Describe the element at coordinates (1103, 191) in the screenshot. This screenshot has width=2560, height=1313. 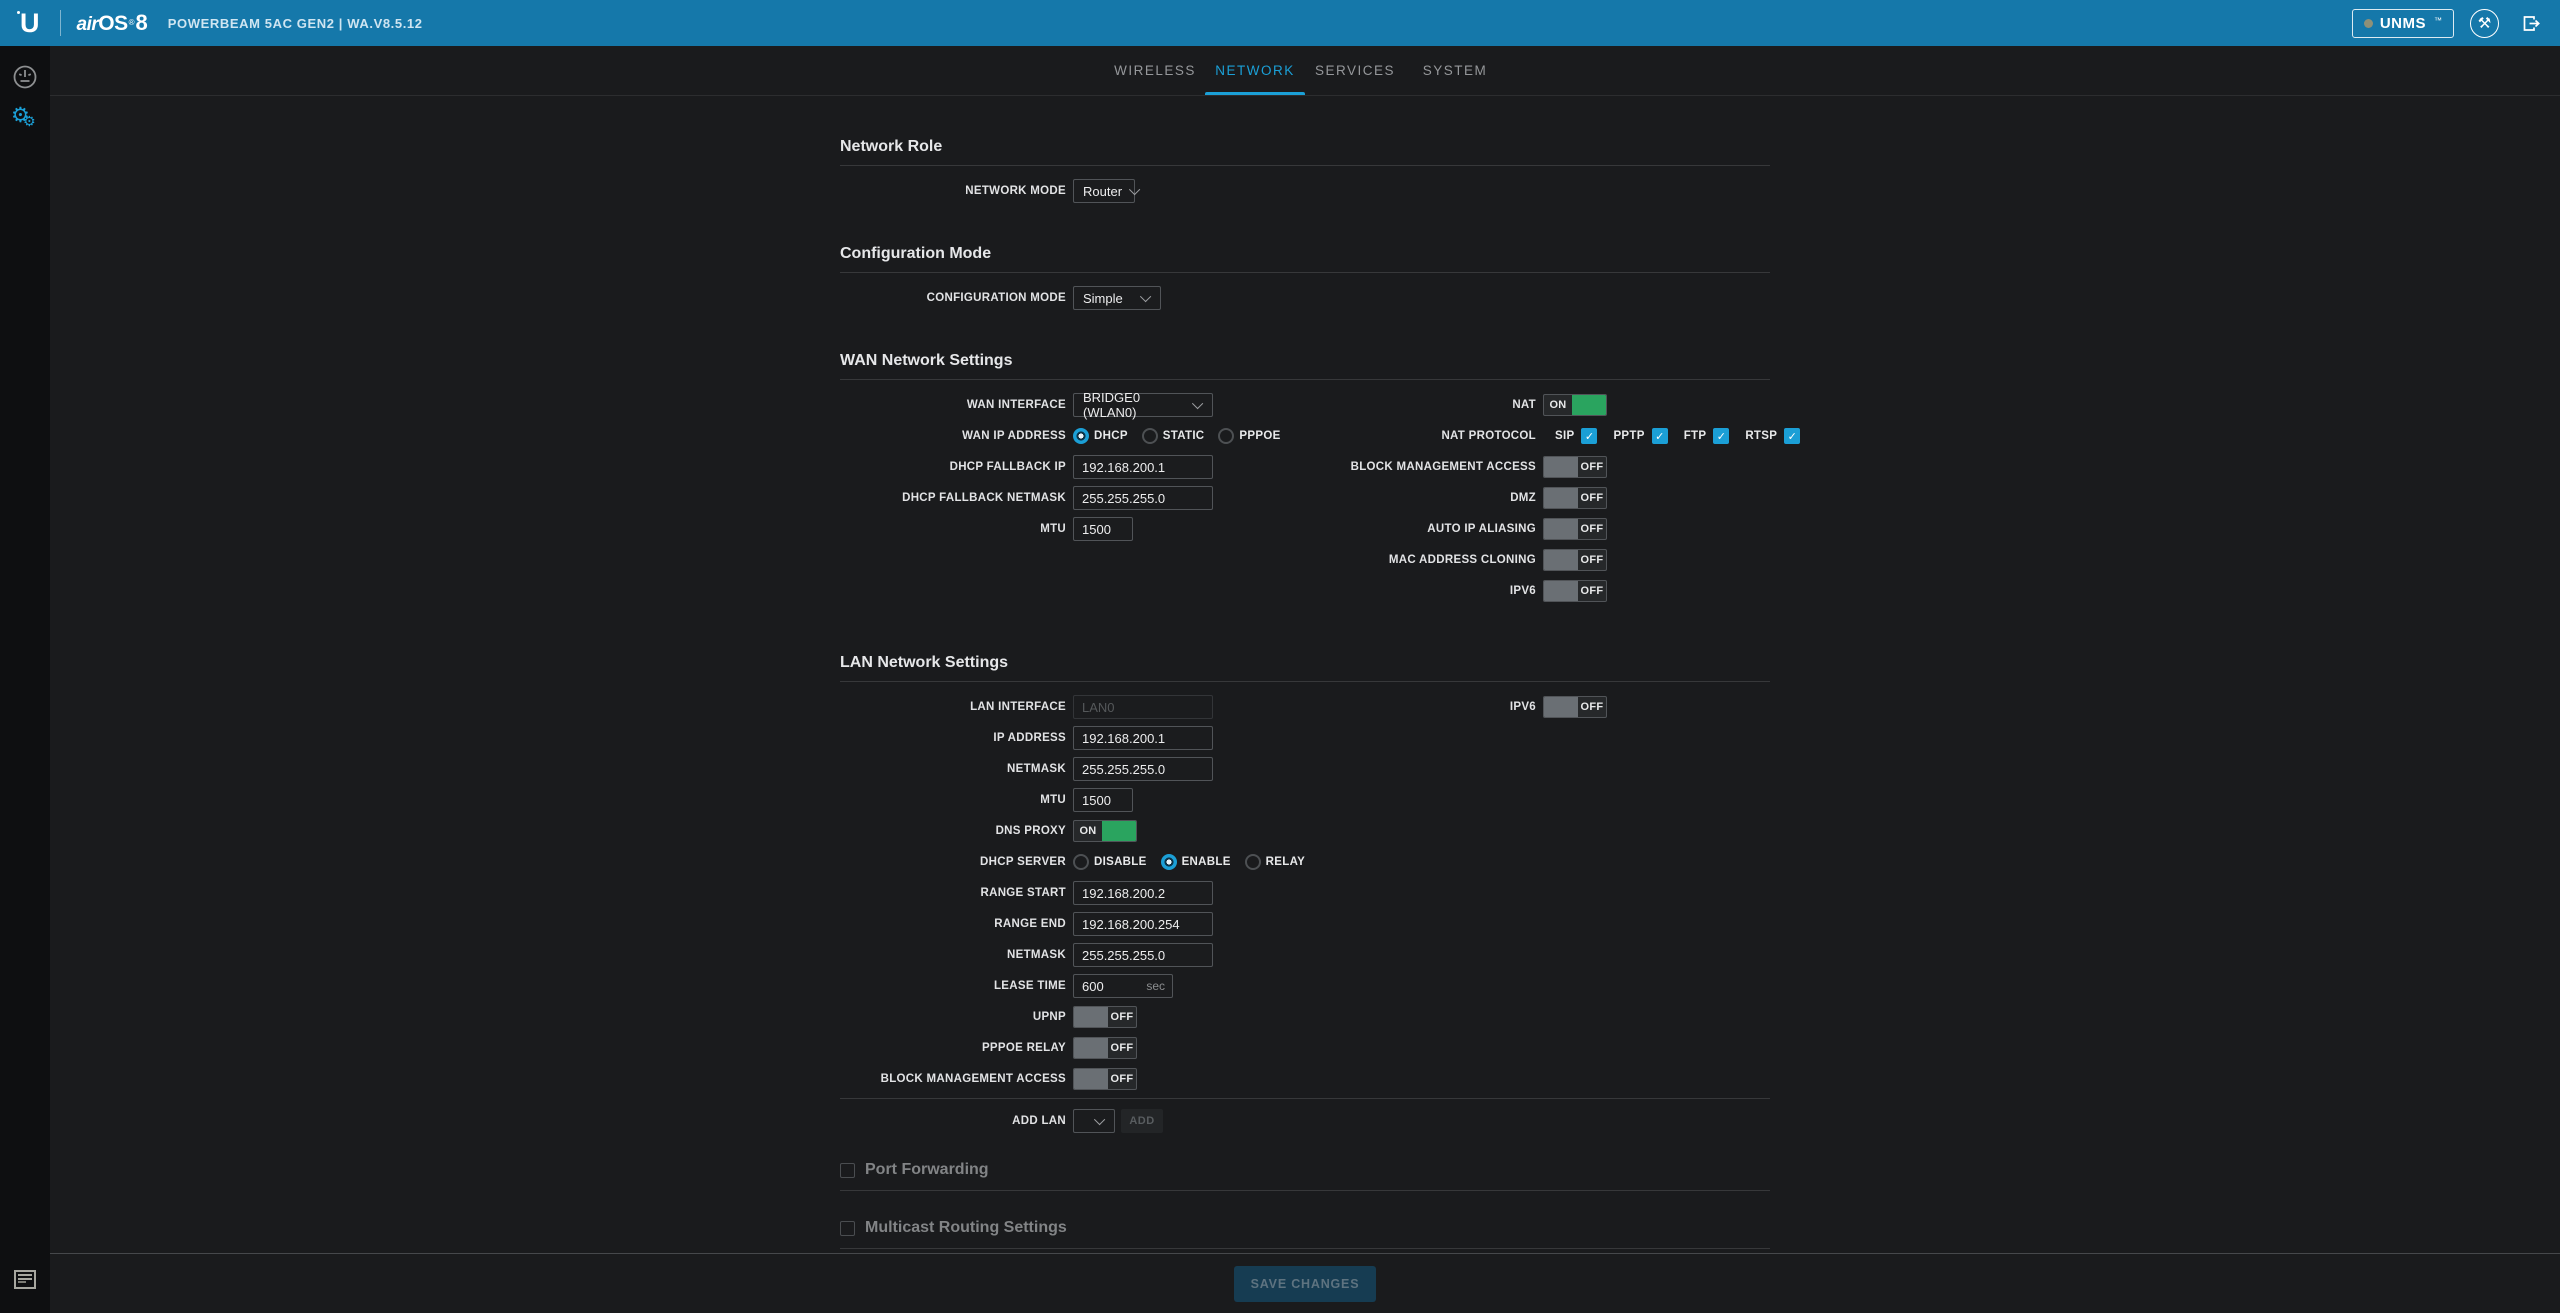
I see `network-mode-value: Router` at that location.